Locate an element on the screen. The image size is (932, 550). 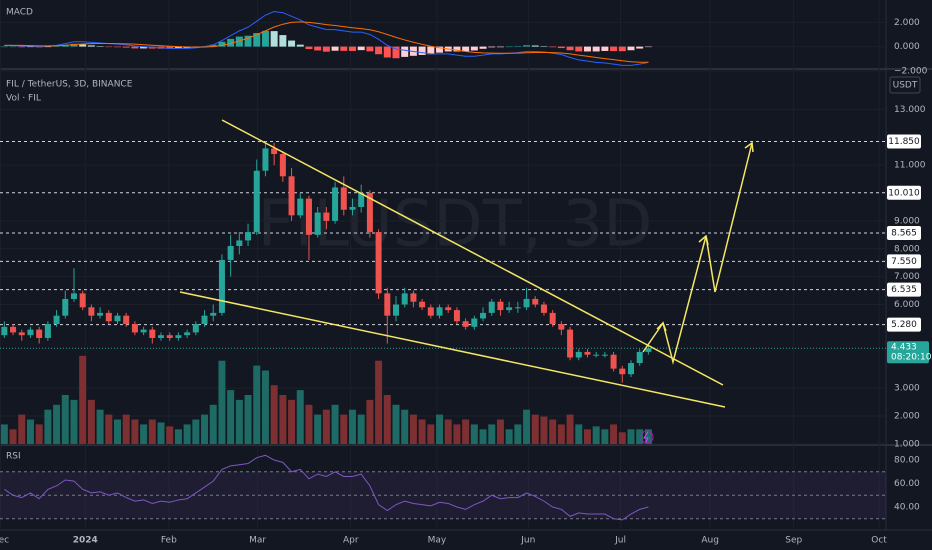
signal-line is located at coordinates (326, 42).